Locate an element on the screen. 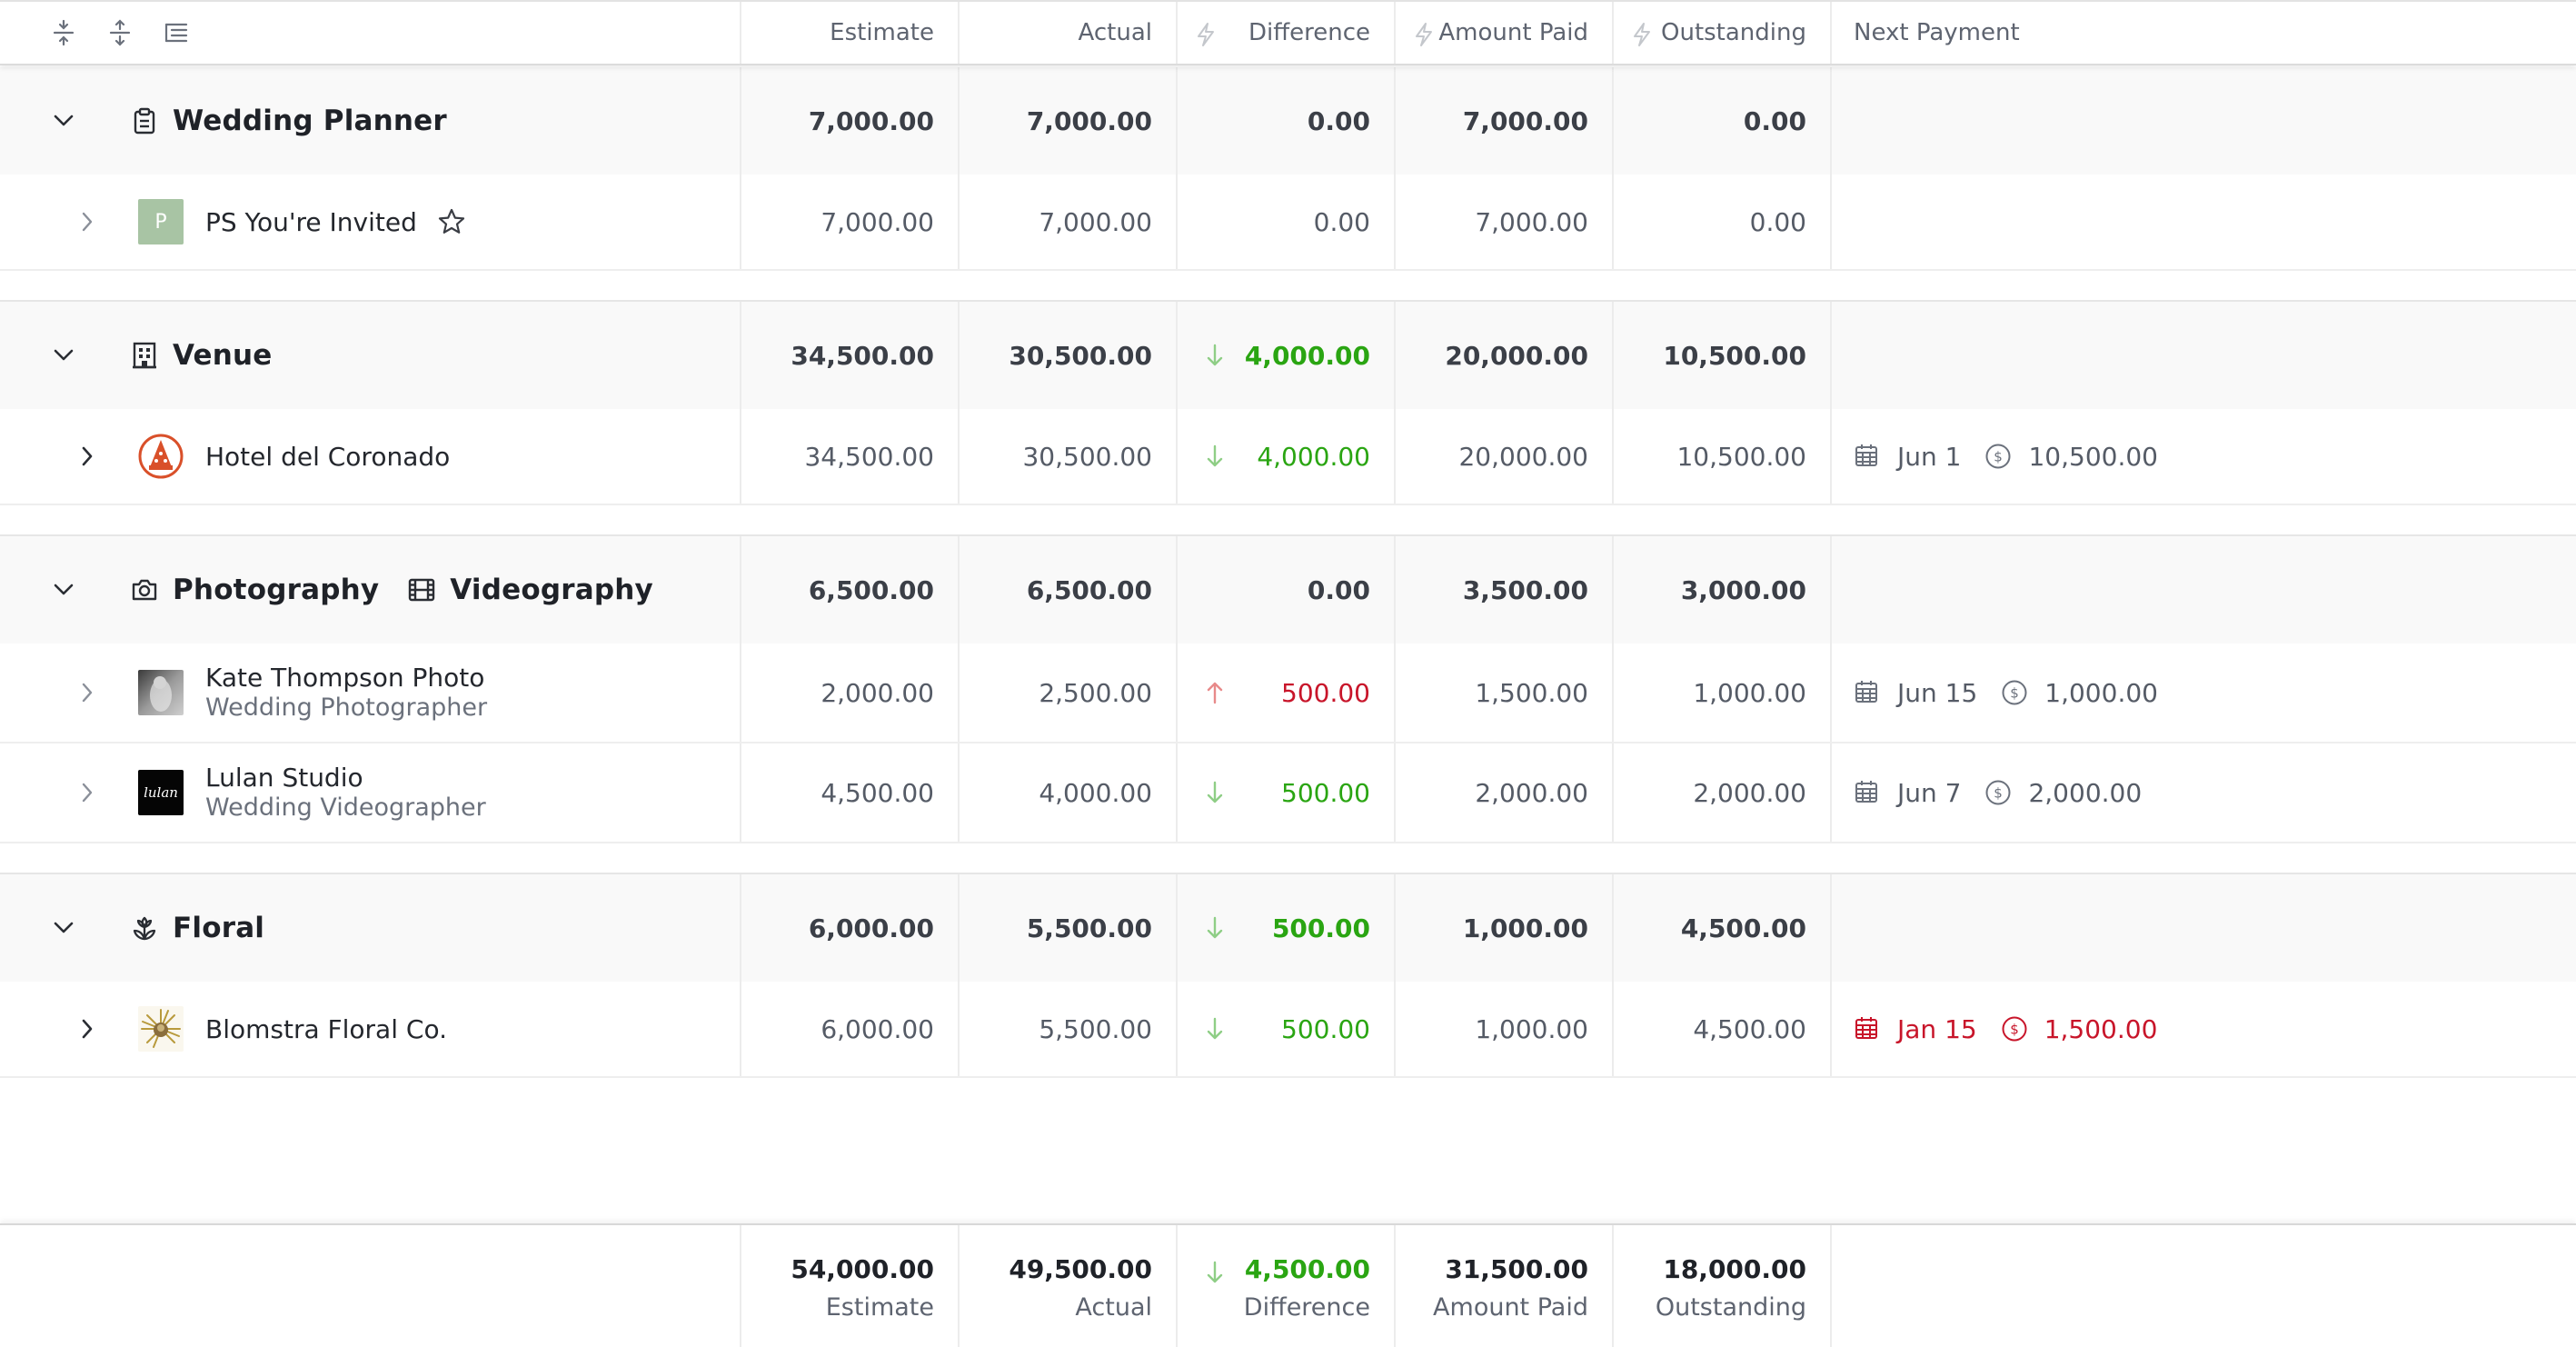  group-amount-paid: 20,000.00 is located at coordinates (1505, 355).